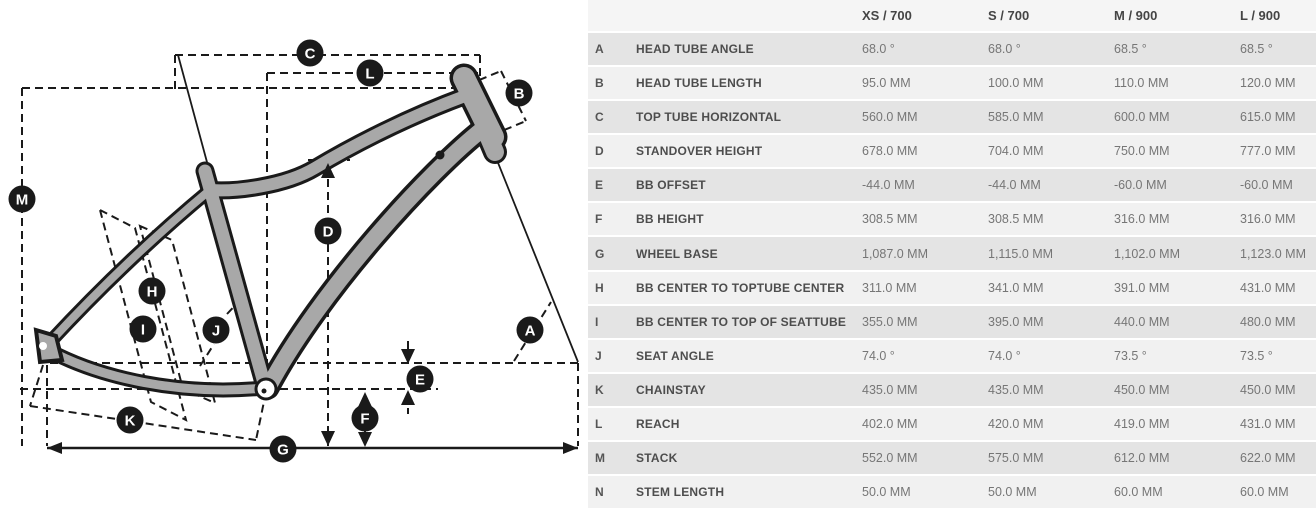  What do you see at coordinates (365, 418) in the screenshot?
I see `diagram-marker-f: F` at bounding box center [365, 418].